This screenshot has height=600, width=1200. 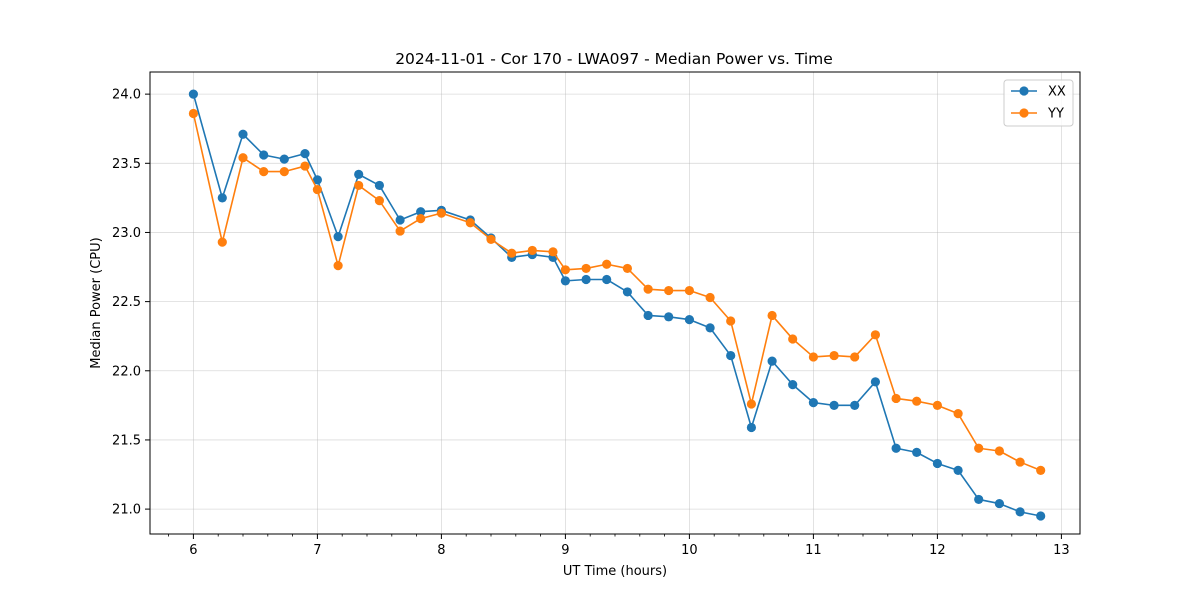 What do you see at coordinates (689, 550) in the screenshot?
I see `x-tick-label: 10` at bounding box center [689, 550].